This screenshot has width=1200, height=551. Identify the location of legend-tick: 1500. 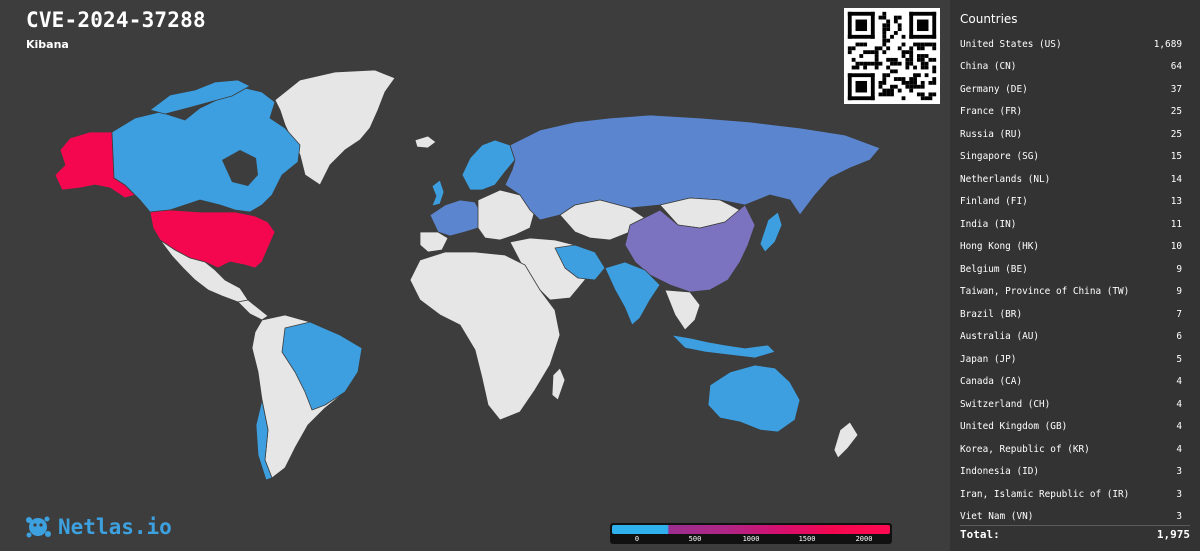
(807, 539).